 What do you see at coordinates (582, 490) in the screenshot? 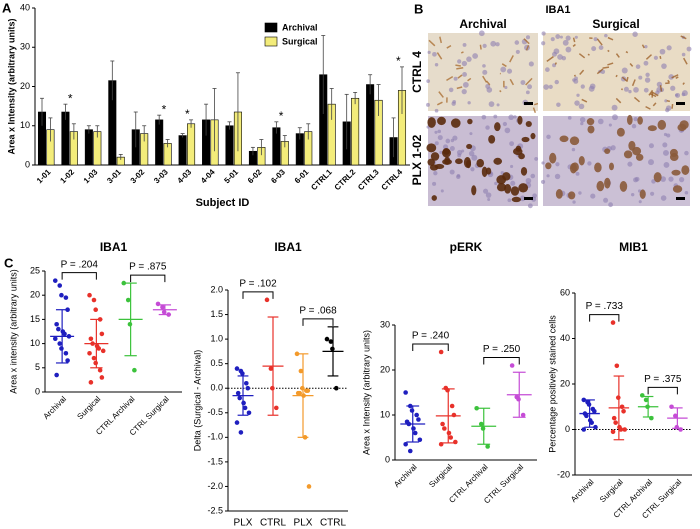
I see `x-tick-label: Archival` at bounding box center [582, 490].